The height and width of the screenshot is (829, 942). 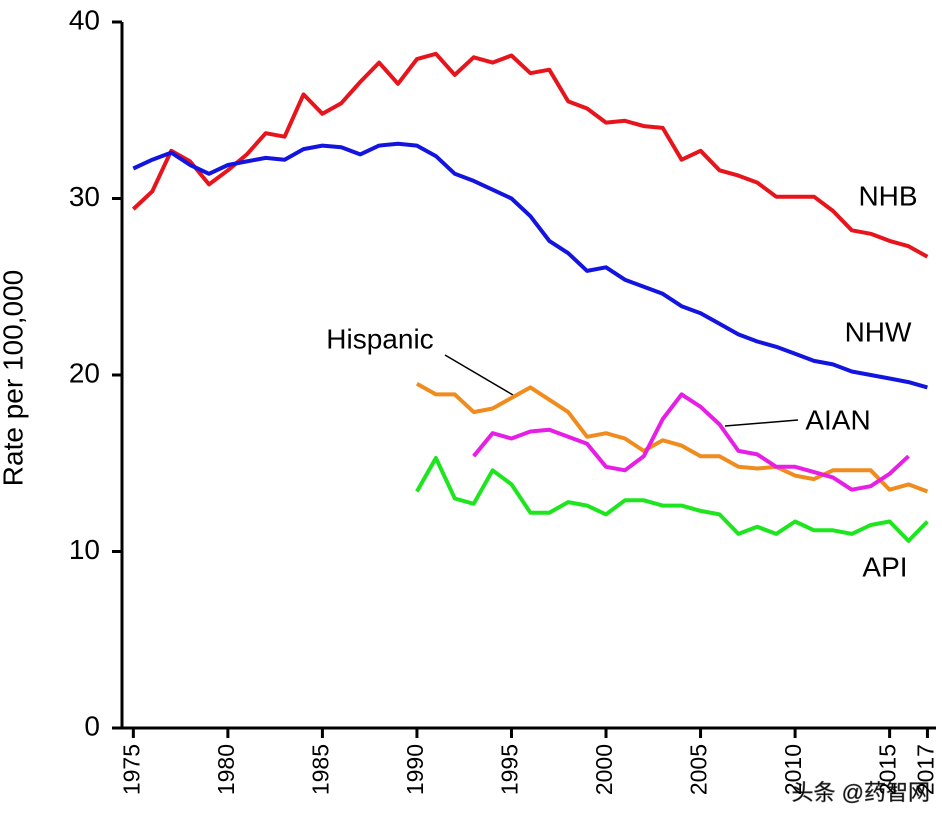 I want to click on y-tick-label: 10, so click(x=84, y=549).